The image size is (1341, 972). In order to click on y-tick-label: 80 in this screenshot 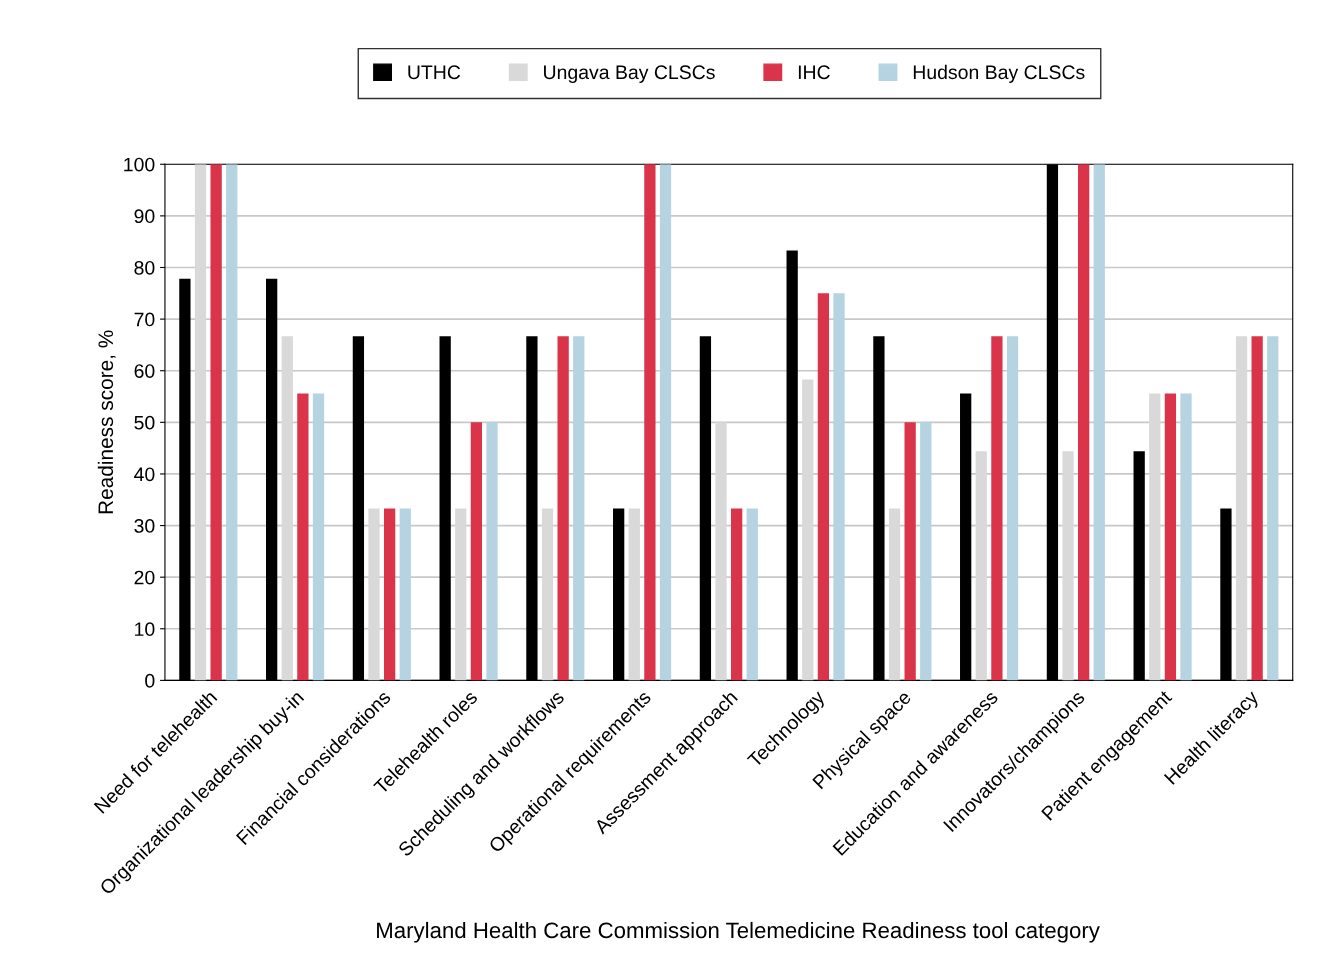, I will do `click(144, 267)`.